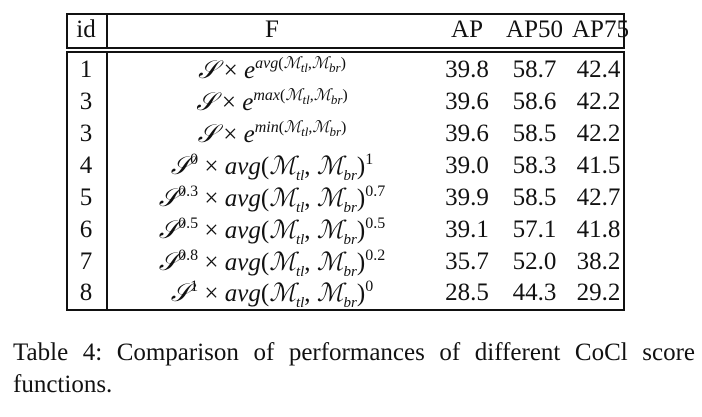 Image resolution: width=702 pixels, height=417 pixels. I want to click on row6-ap75: 41.8, so click(598, 229).